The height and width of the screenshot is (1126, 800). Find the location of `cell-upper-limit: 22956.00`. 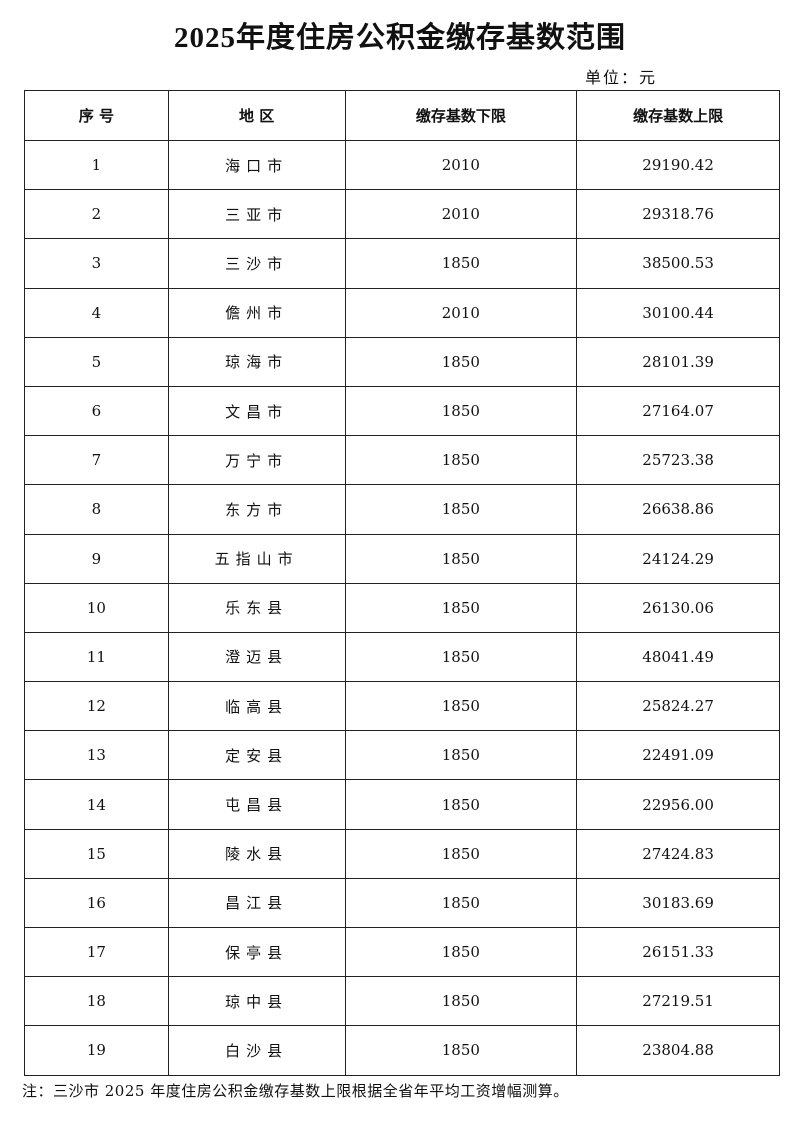

cell-upper-limit: 22956.00 is located at coordinates (678, 804).